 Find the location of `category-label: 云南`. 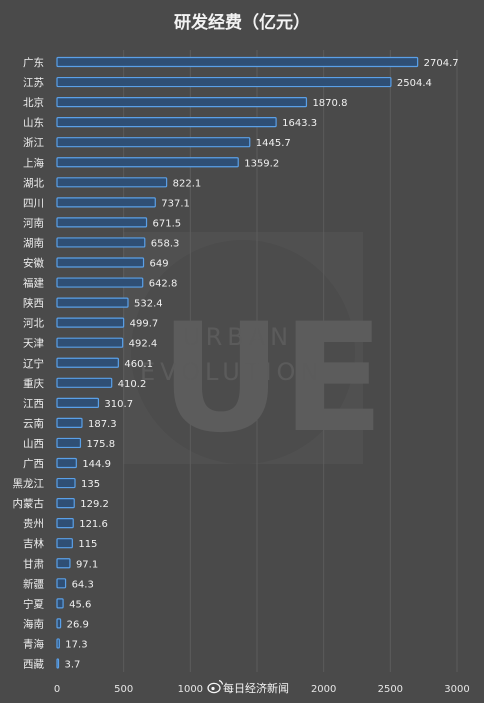

category-label: 云南 is located at coordinates (33, 423).